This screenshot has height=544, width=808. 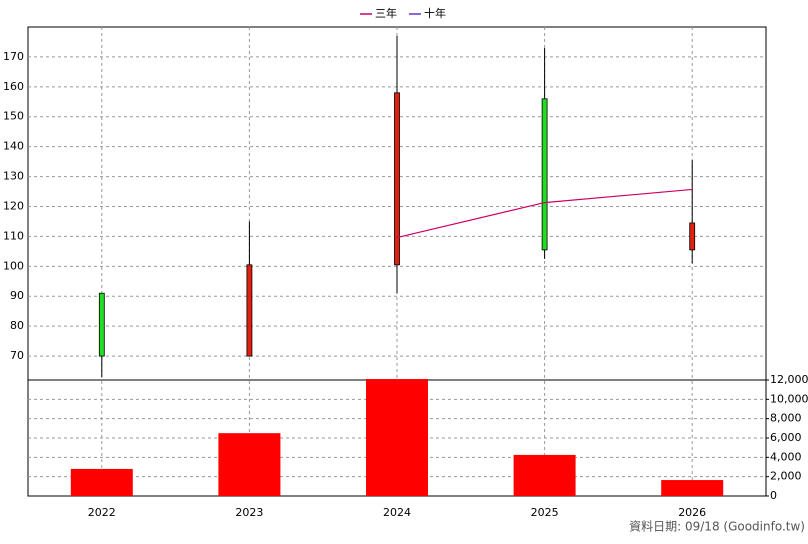 What do you see at coordinates (17, 325) in the screenshot?
I see `y-tick-label: 80` at bounding box center [17, 325].